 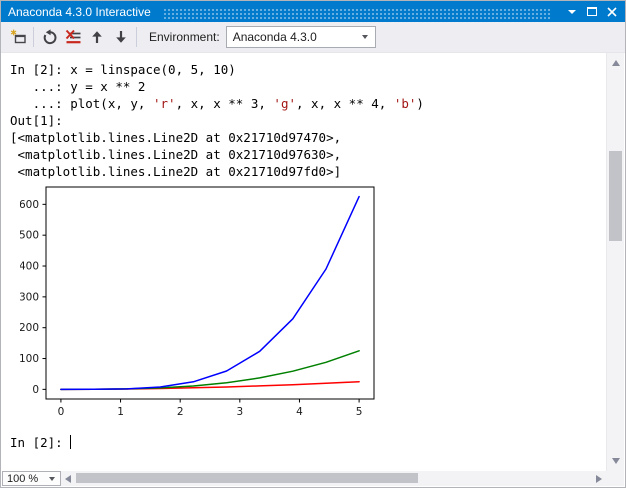 I want to click on horizontal-scrollbar-thumb, so click(x=247, y=478).